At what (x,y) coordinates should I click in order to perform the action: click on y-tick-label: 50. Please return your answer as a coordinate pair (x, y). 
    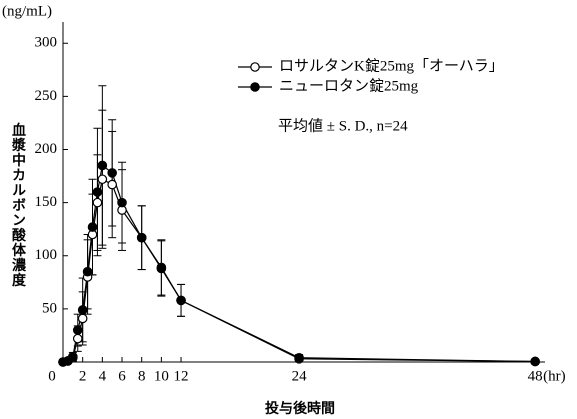
    Looking at the image, I should click on (49, 308).